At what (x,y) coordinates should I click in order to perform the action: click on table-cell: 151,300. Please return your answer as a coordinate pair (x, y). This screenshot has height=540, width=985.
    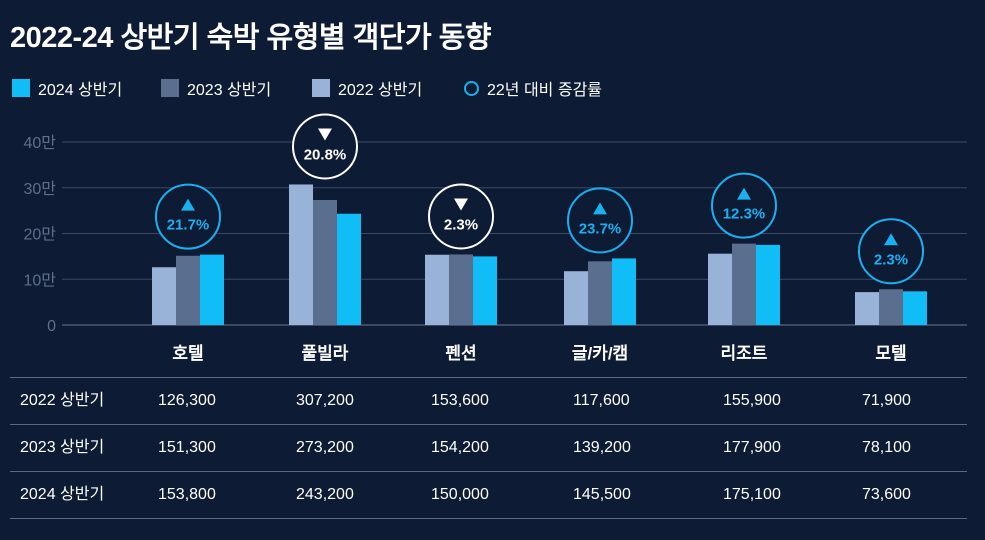
    Looking at the image, I should click on (187, 447).